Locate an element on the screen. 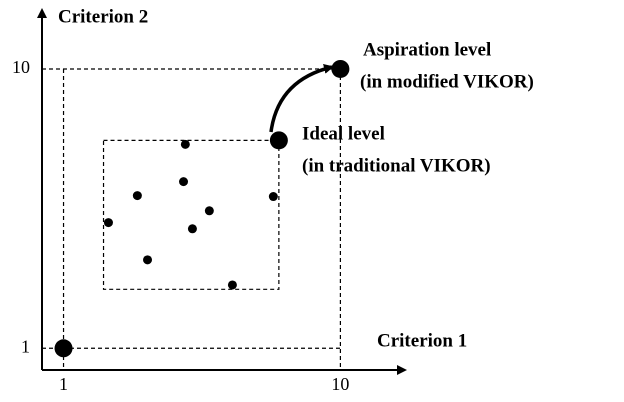 The width and height of the screenshot is (624, 402). annotation: Ideal level is located at coordinates (343, 133).